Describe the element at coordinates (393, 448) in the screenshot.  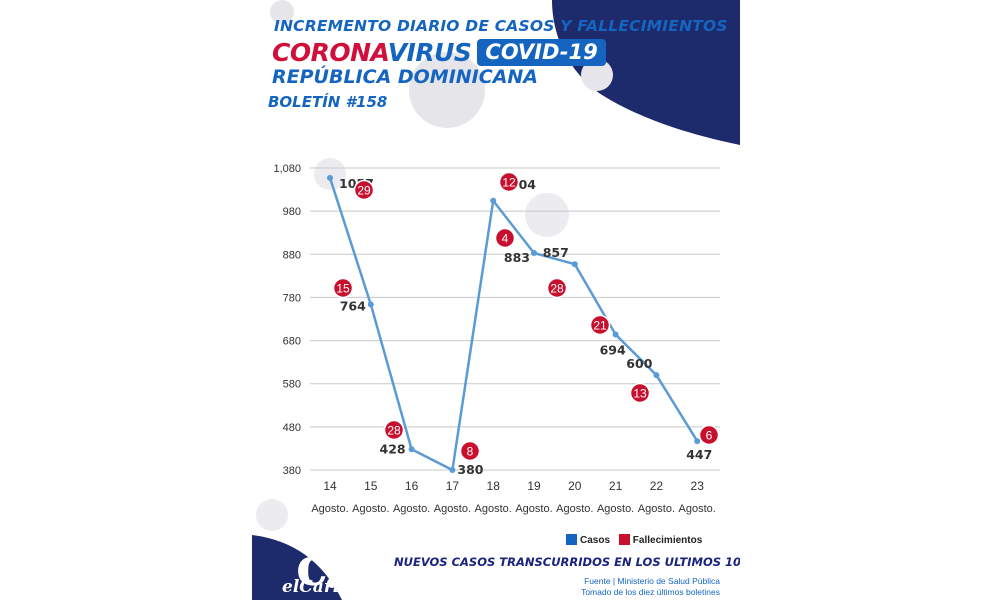
I see `data-label-casos: 428` at that location.